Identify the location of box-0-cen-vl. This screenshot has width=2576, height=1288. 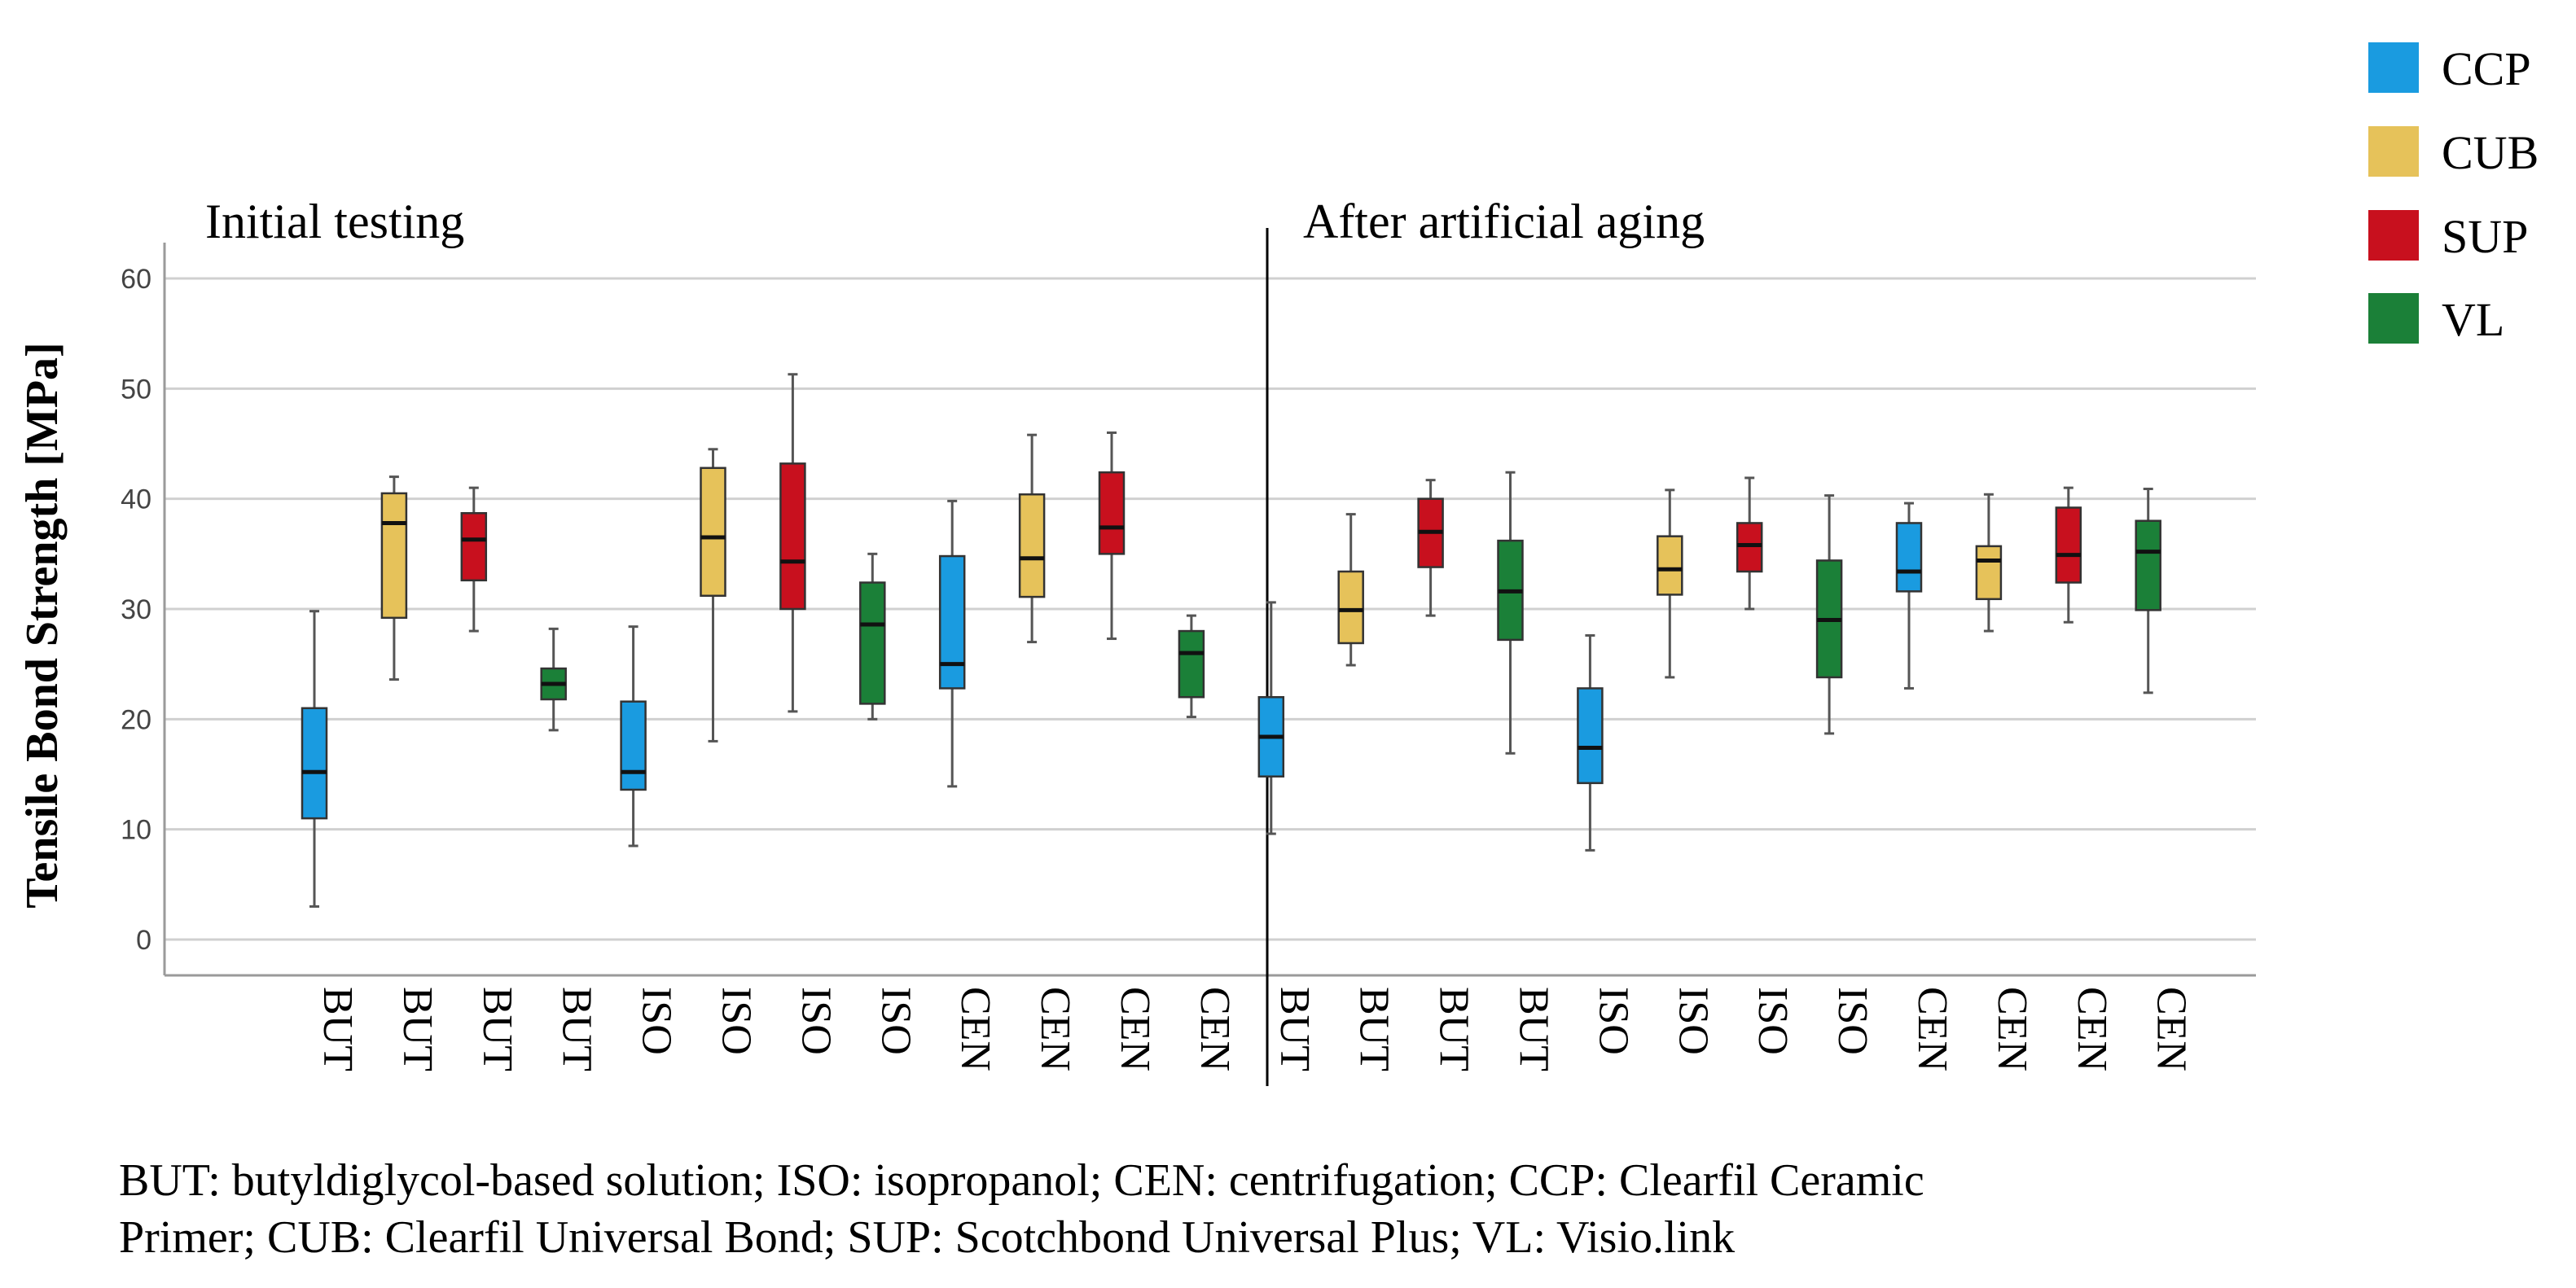
(1191, 666).